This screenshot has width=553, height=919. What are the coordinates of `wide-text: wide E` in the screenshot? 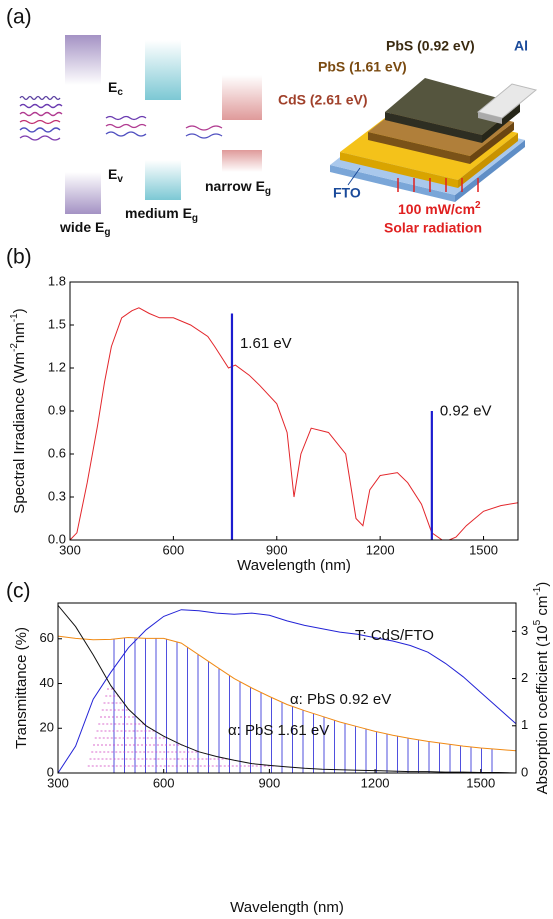 It's located at (81, 227).